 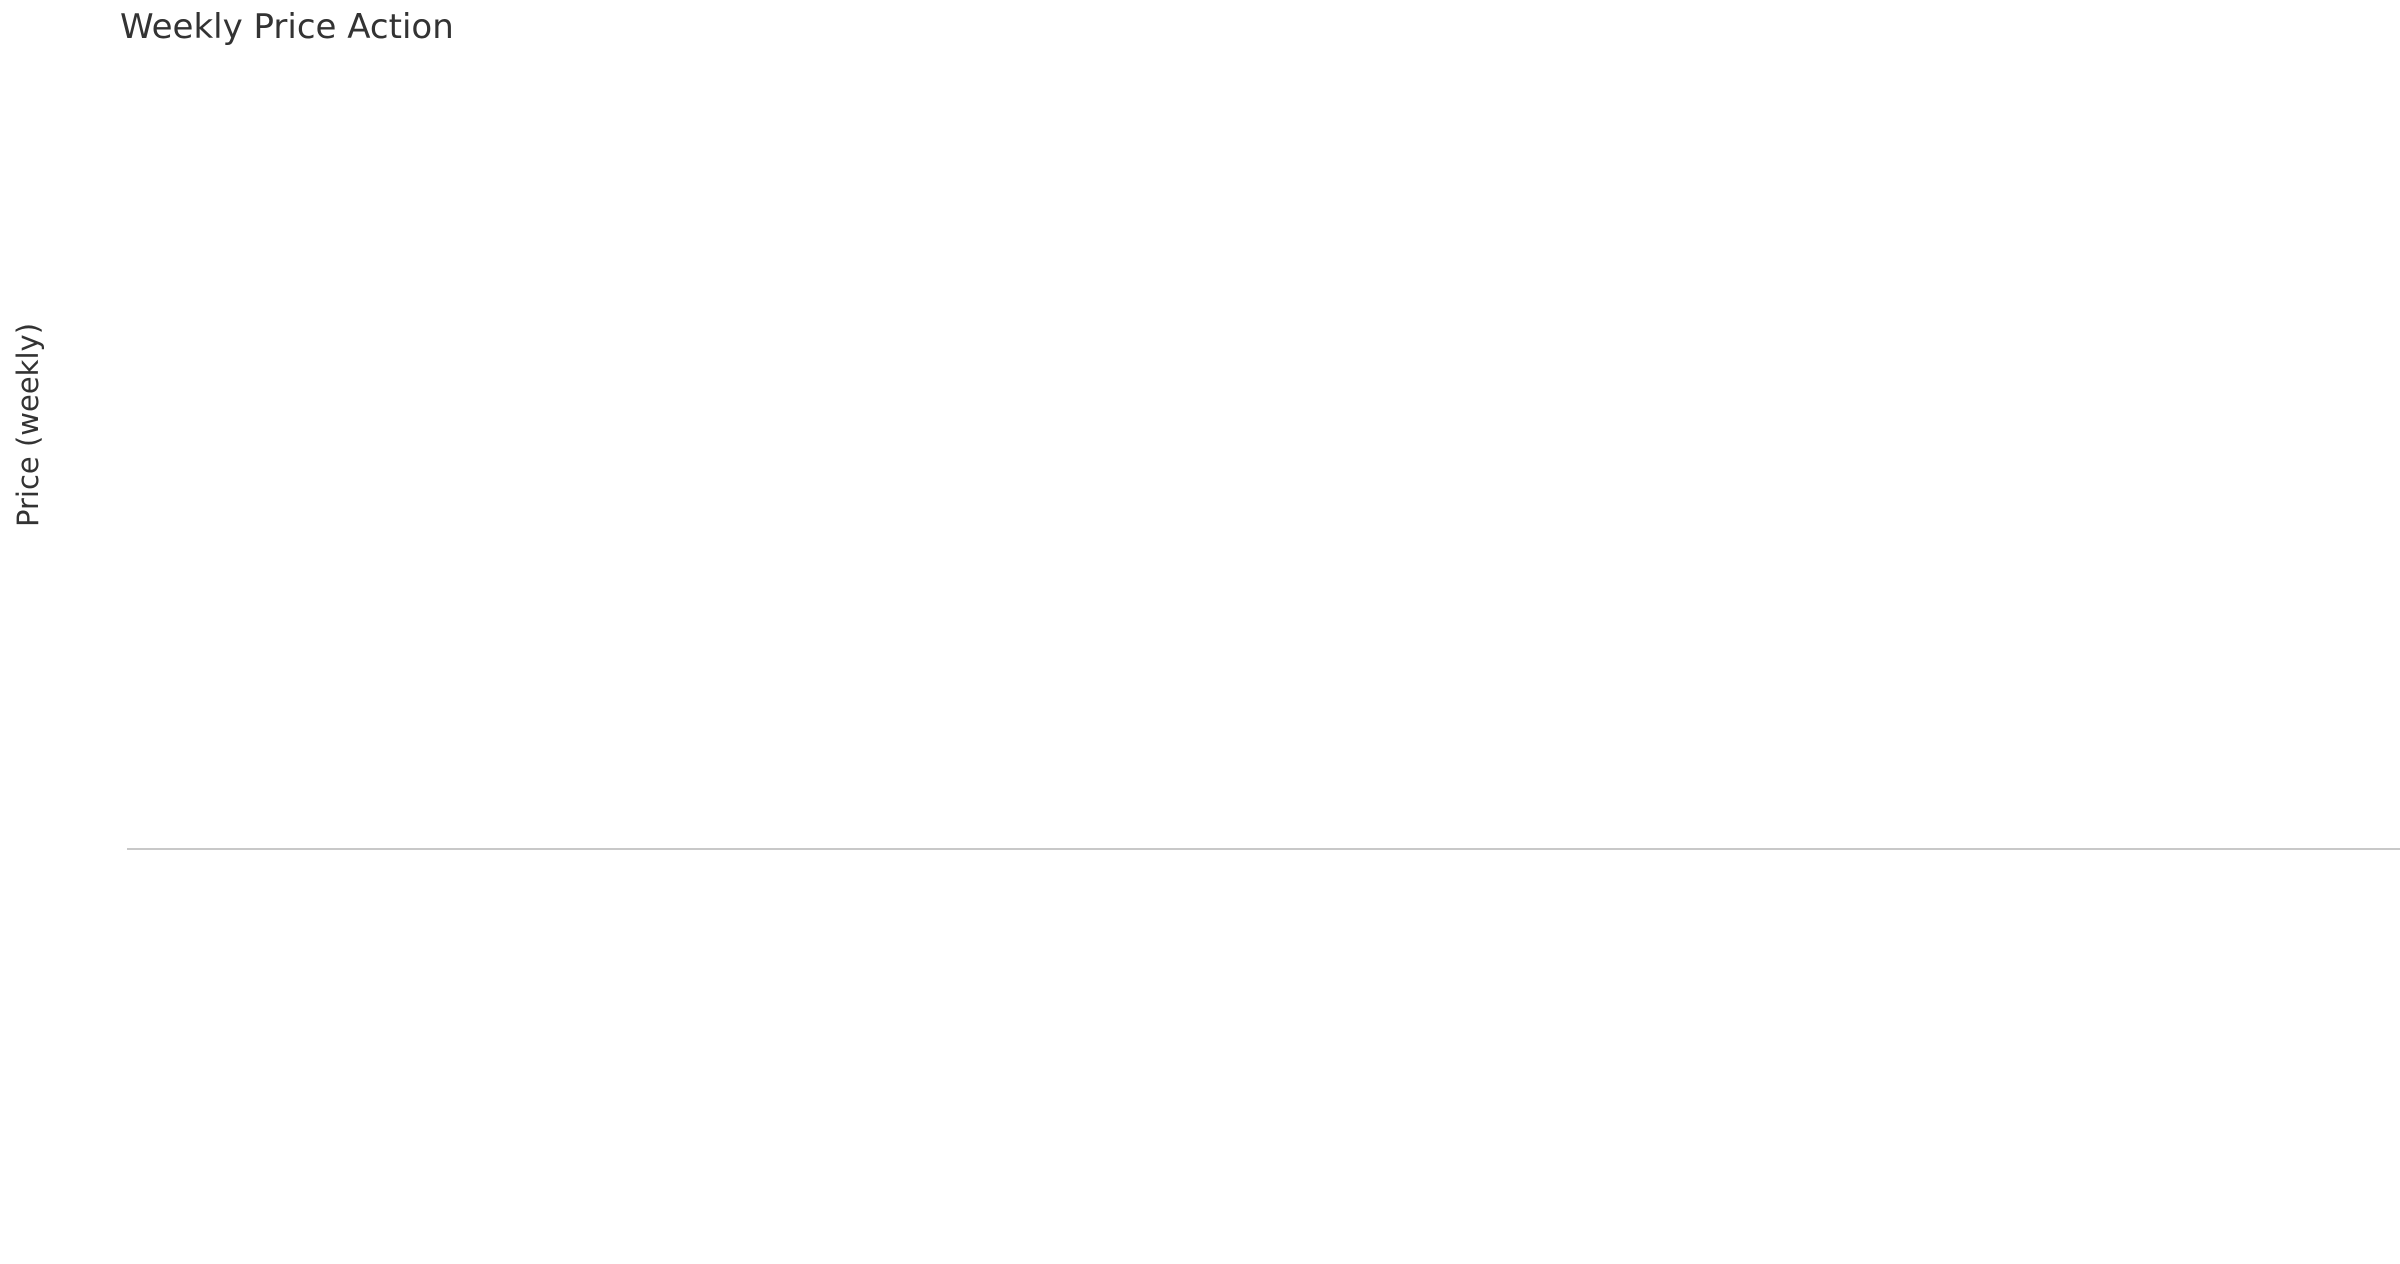 I want to click on y-axis-title: Price (weekly), so click(x=28, y=425).